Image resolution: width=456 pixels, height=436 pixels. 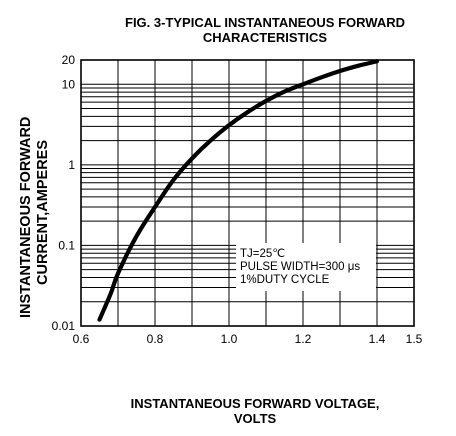 What do you see at coordinates (300, 267) in the screenshot?
I see `annotation-line: PULSE WIDTH=300 μs` at bounding box center [300, 267].